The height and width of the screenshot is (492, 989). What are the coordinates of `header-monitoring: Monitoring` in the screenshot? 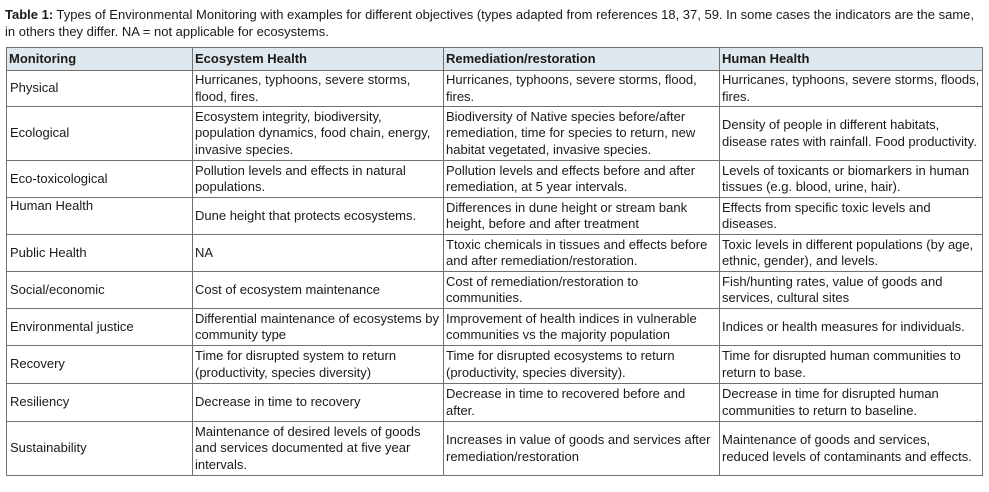 It's located at (99, 59).